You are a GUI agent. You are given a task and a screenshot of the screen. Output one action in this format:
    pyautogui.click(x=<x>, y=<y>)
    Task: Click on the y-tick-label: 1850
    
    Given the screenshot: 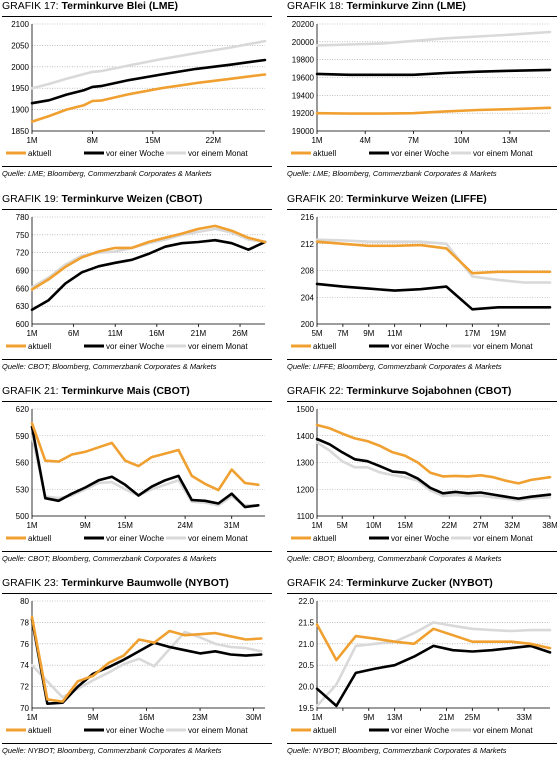 What is the action you would take?
    pyautogui.click(x=20, y=131)
    